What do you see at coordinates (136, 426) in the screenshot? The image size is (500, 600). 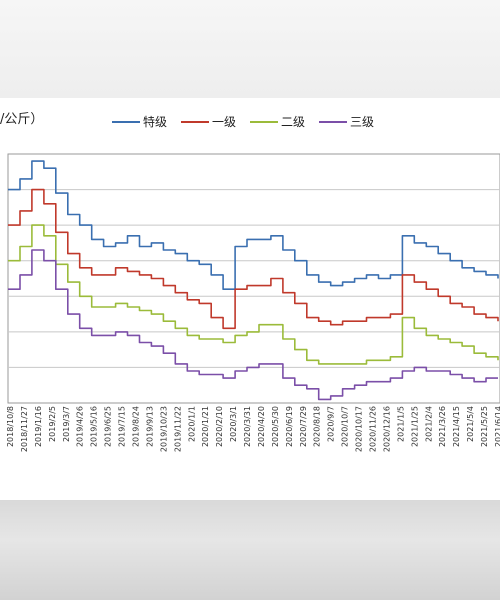 I see `x-tick-label-9: 2019/8/24` at bounding box center [136, 426].